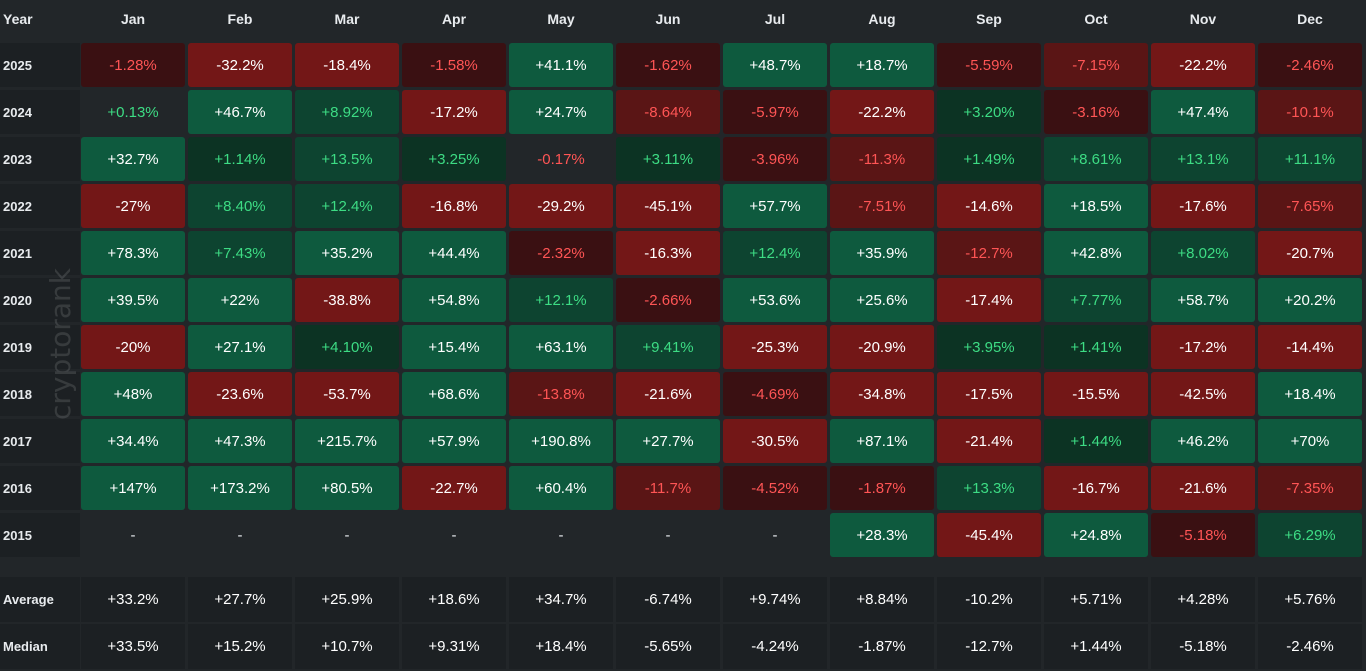 The width and height of the screenshot is (1366, 671). Describe the element at coordinates (989, 159) in the screenshot. I see `heatmap-cell-2023-sep: +1.49%` at that location.